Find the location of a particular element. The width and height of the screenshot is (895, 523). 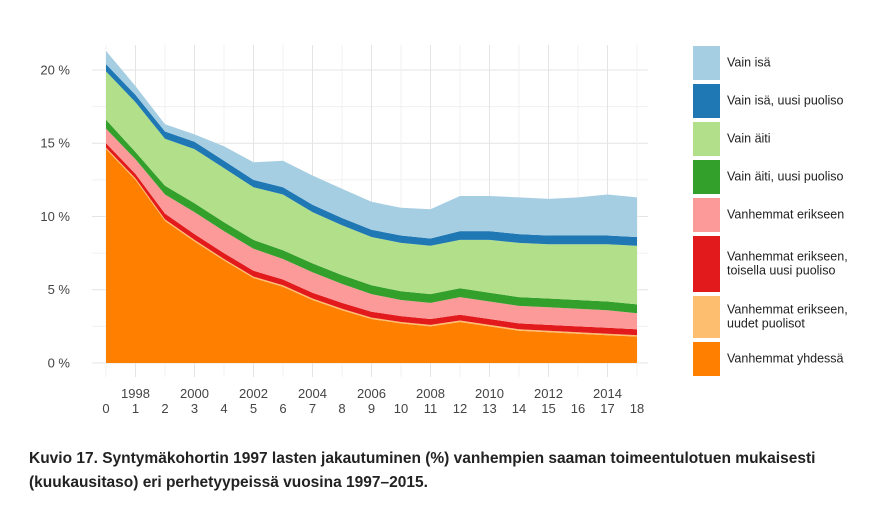

x-tick-year-label: 2004 is located at coordinates (312, 393).